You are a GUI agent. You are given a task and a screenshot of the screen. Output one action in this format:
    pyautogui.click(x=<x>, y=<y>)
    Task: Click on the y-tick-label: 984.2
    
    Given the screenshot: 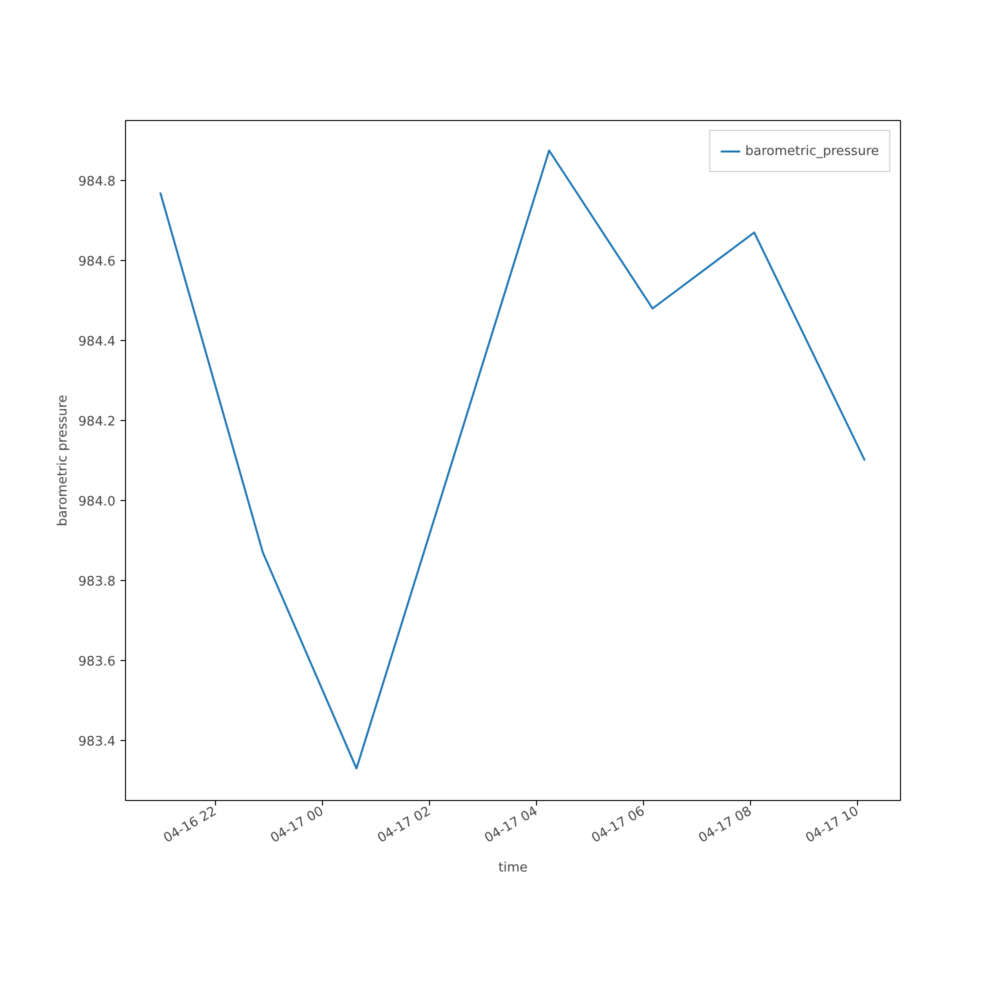 What is the action you would take?
    pyautogui.click(x=97, y=422)
    